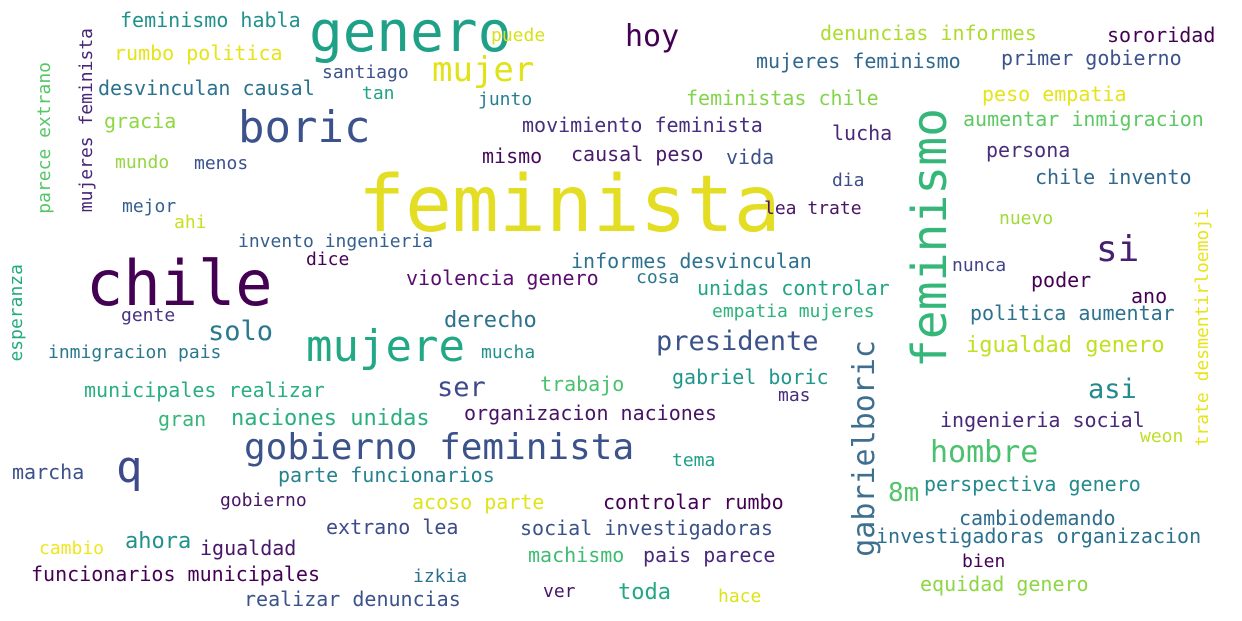 The image size is (1242, 621). I want to click on word-puede: puede, so click(518, 35).